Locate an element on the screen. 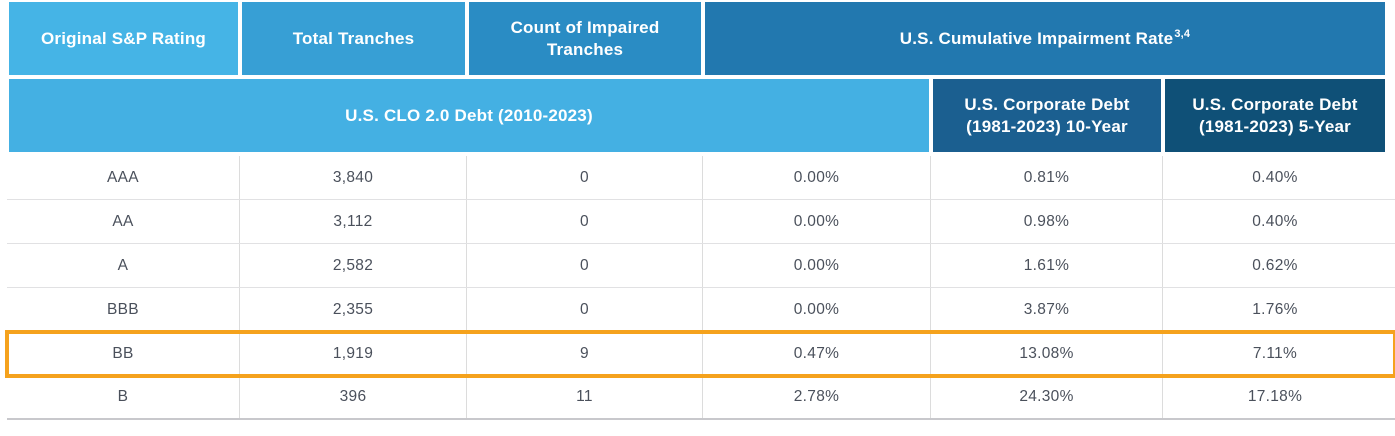  total-tranches-cell: 396 is located at coordinates (353, 397).